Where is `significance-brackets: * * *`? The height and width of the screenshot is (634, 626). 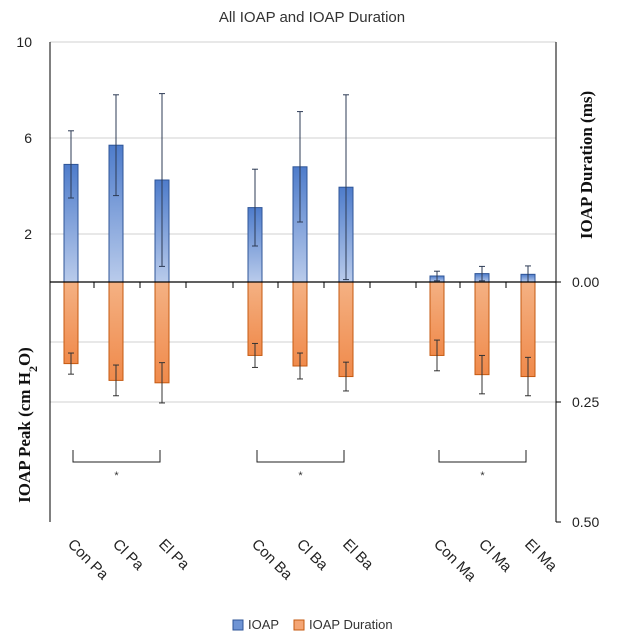 significance-brackets: * * * is located at coordinates (299, 466).